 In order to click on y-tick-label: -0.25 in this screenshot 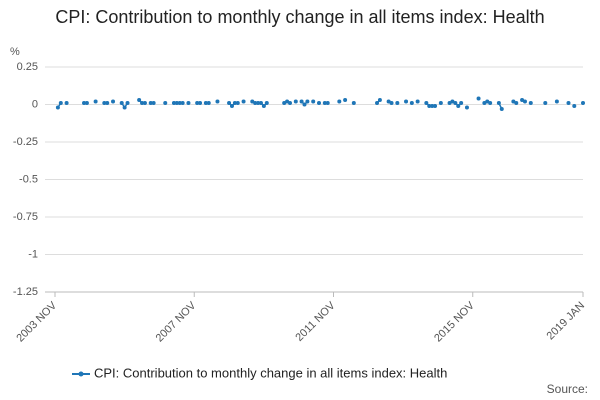, I will do `click(25, 142)`.